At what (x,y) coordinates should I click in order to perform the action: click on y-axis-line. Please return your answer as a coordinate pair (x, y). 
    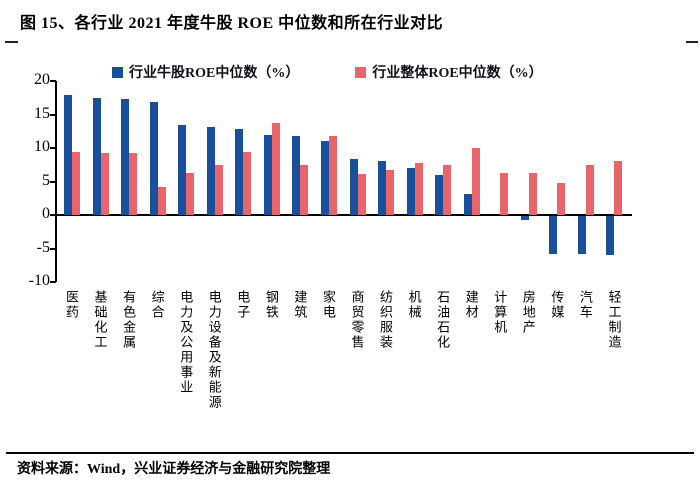
    Looking at the image, I should click on (56, 181).